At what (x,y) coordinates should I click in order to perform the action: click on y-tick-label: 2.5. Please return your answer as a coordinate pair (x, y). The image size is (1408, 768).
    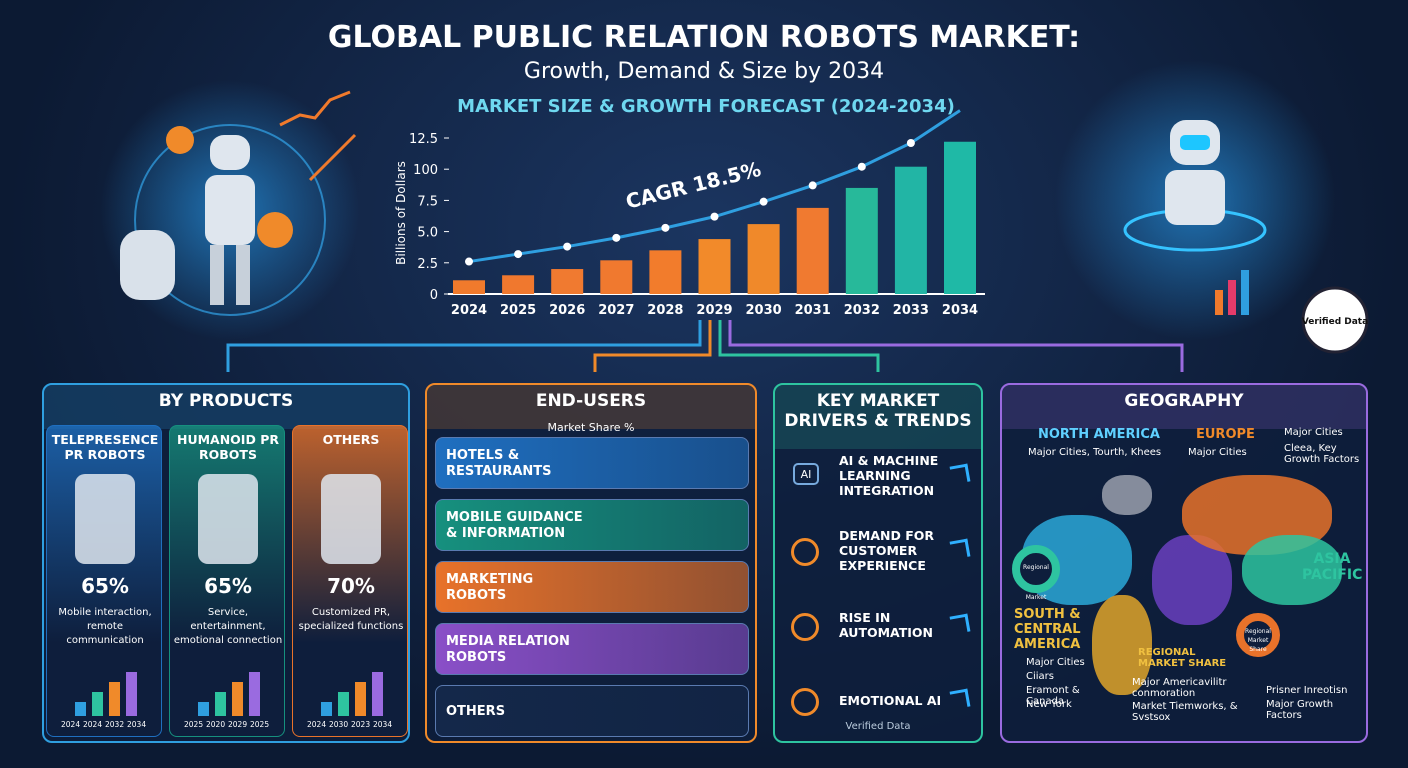
    Looking at the image, I should click on (427, 264).